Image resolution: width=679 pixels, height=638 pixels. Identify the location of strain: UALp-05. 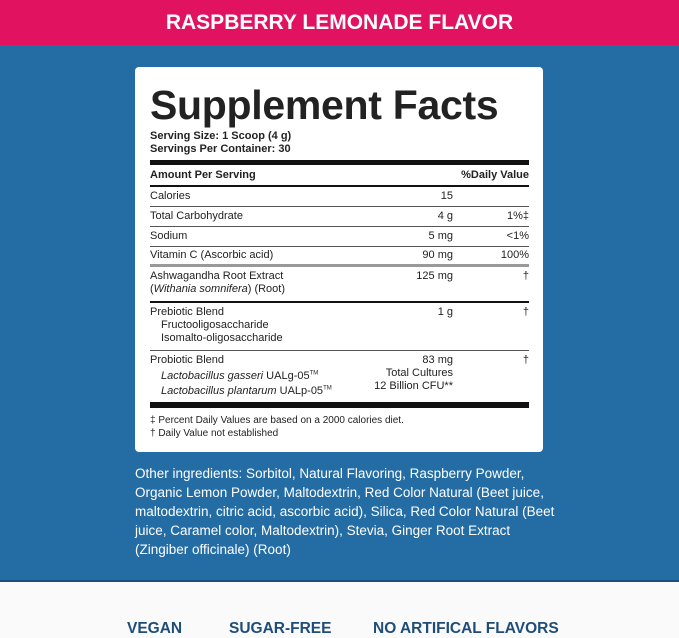
(300, 391).